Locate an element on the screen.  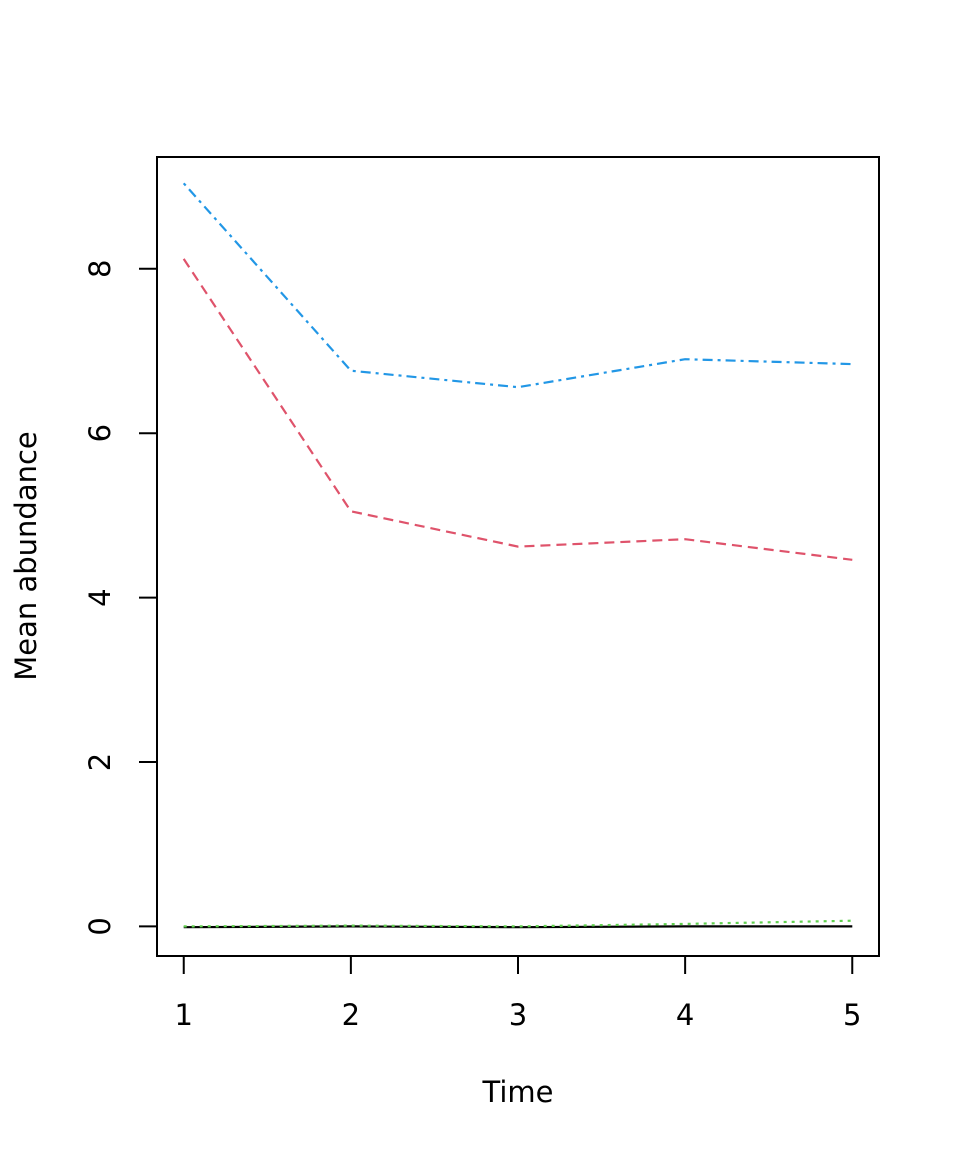
y-tick-label-4: 4 is located at coordinates (100, 597).